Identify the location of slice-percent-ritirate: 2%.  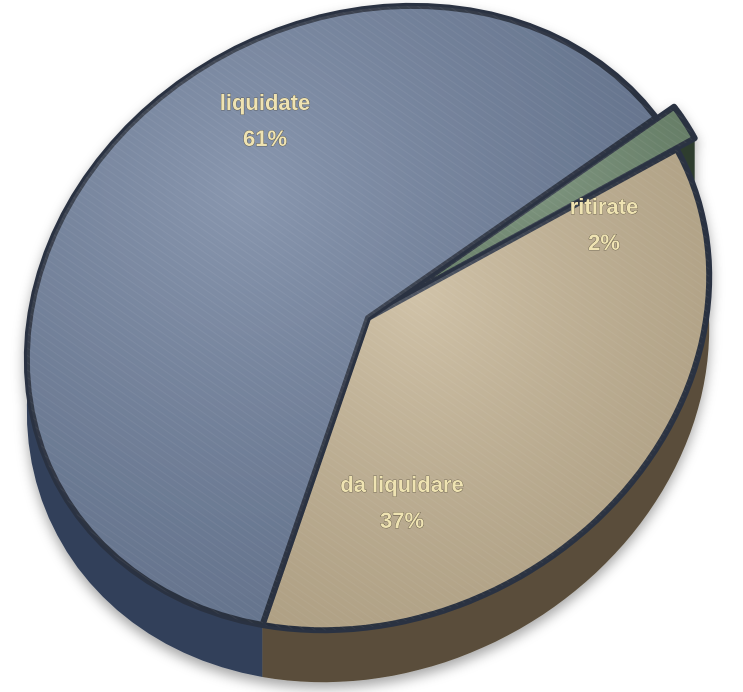
(604, 242).